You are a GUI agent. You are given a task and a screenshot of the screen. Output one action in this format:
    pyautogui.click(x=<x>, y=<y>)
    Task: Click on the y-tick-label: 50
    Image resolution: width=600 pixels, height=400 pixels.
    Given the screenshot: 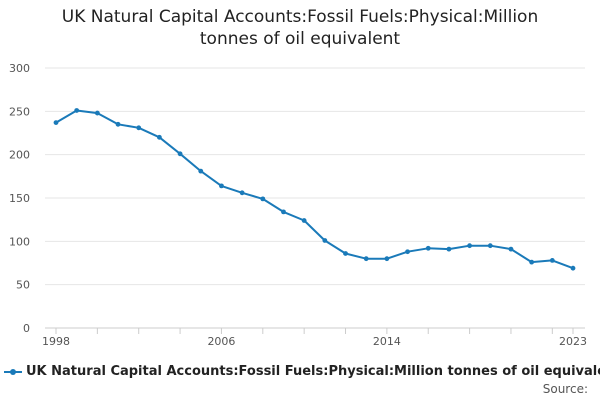 What is the action you would take?
    pyautogui.click(x=23, y=285)
    